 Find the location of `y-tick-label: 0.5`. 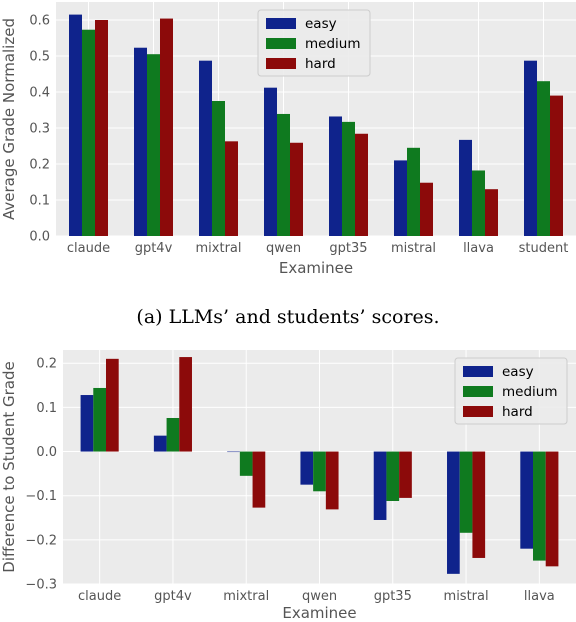

y-tick-label: 0.5 is located at coordinates (39, 57).